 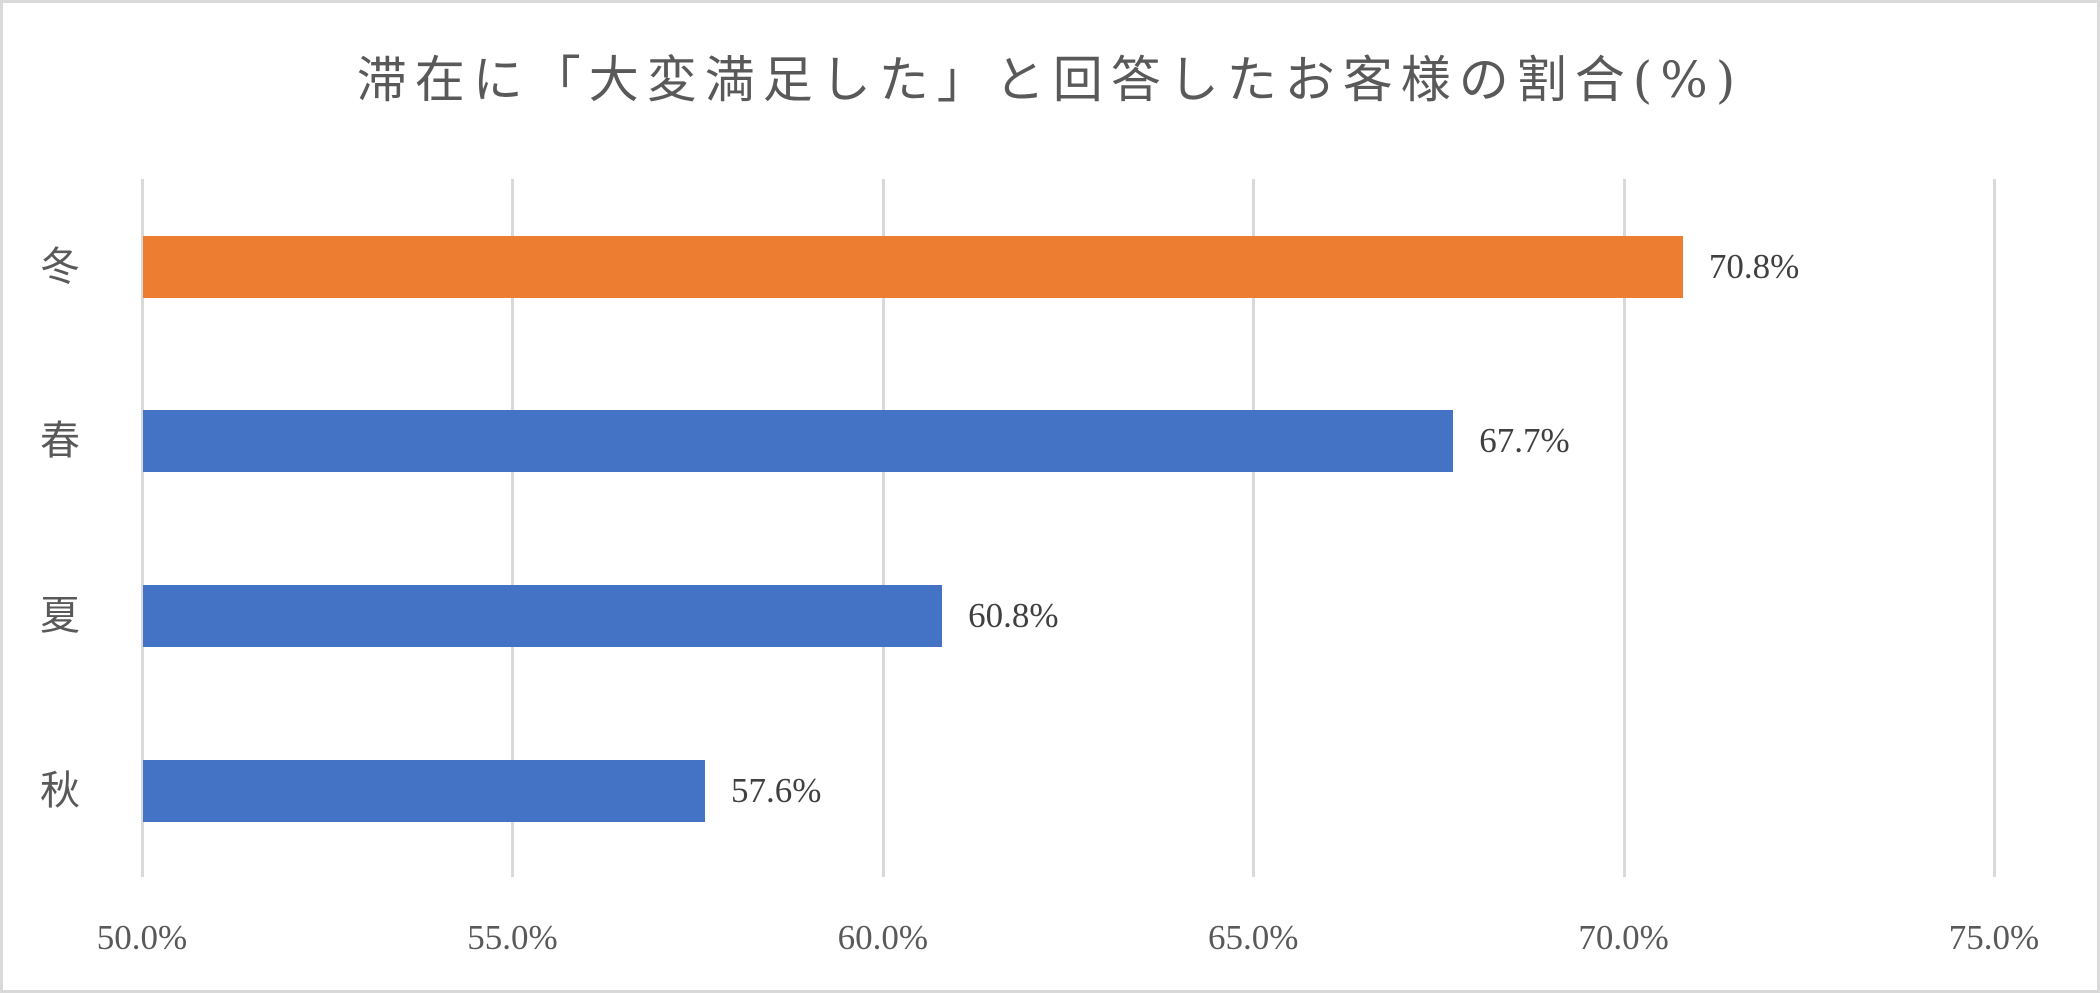 What do you see at coordinates (142, 937) in the screenshot?
I see `x-tick-label: 50.0%` at bounding box center [142, 937].